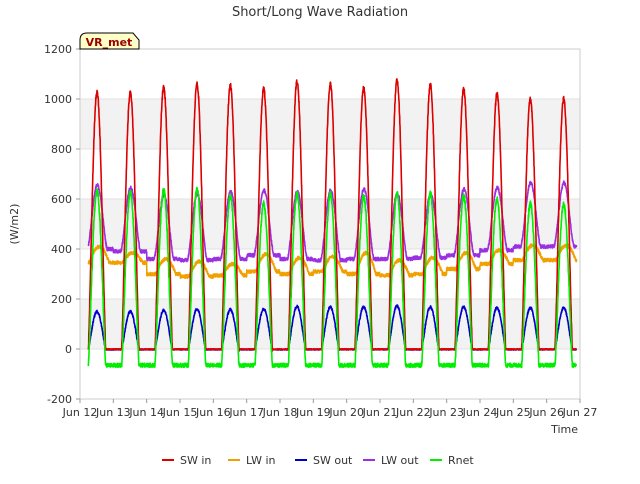 This screenshot has width=640, height=484. Describe the element at coordinates (333, 460) in the screenshot. I see `legend-label: SW out` at that location.